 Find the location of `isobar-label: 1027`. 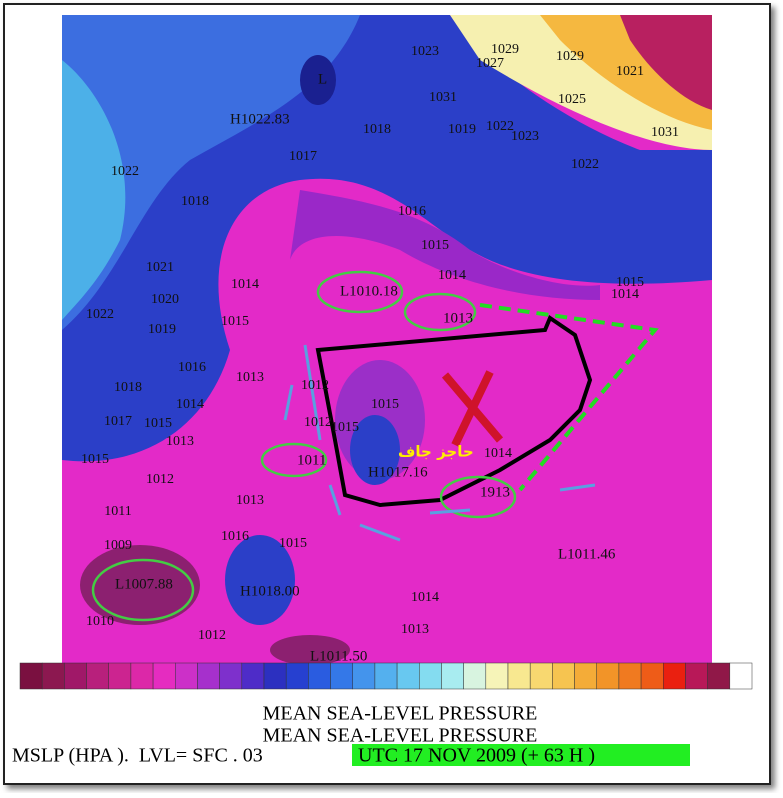

isobar-label: 1027 is located at coordinates (490, 63).